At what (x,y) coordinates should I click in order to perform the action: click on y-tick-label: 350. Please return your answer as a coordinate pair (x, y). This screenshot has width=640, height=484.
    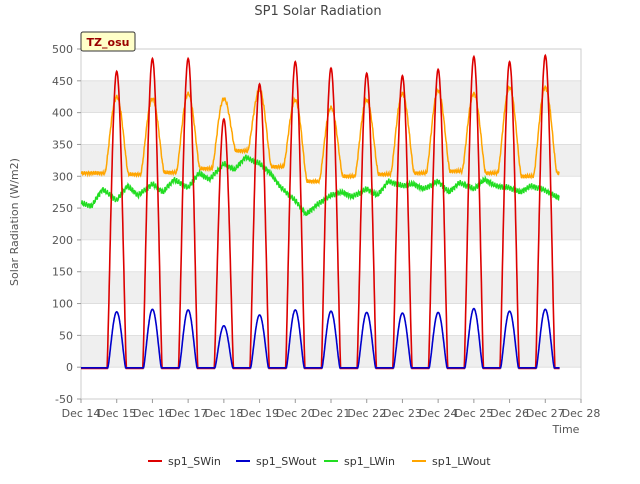
    Looking at the image, I should click on (62, 144).